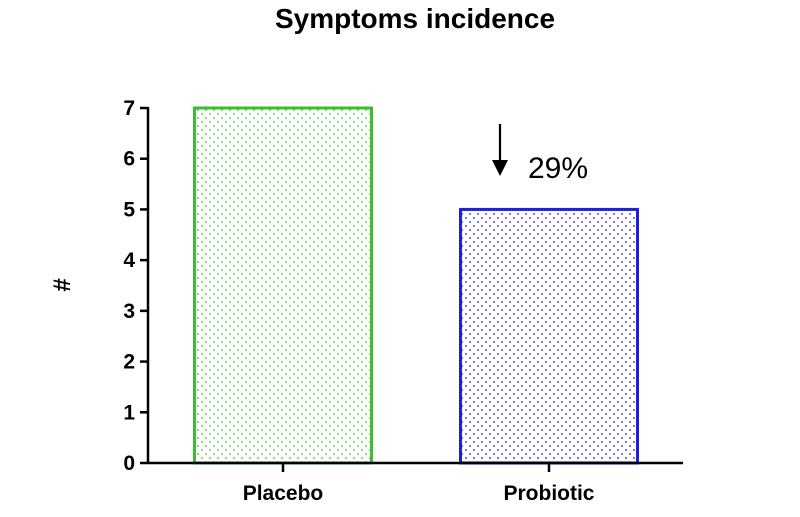  Describe the element at coordinates (283, 493) in the screenshot. I see `x-tick-label-placebo: Placebo` at that location.